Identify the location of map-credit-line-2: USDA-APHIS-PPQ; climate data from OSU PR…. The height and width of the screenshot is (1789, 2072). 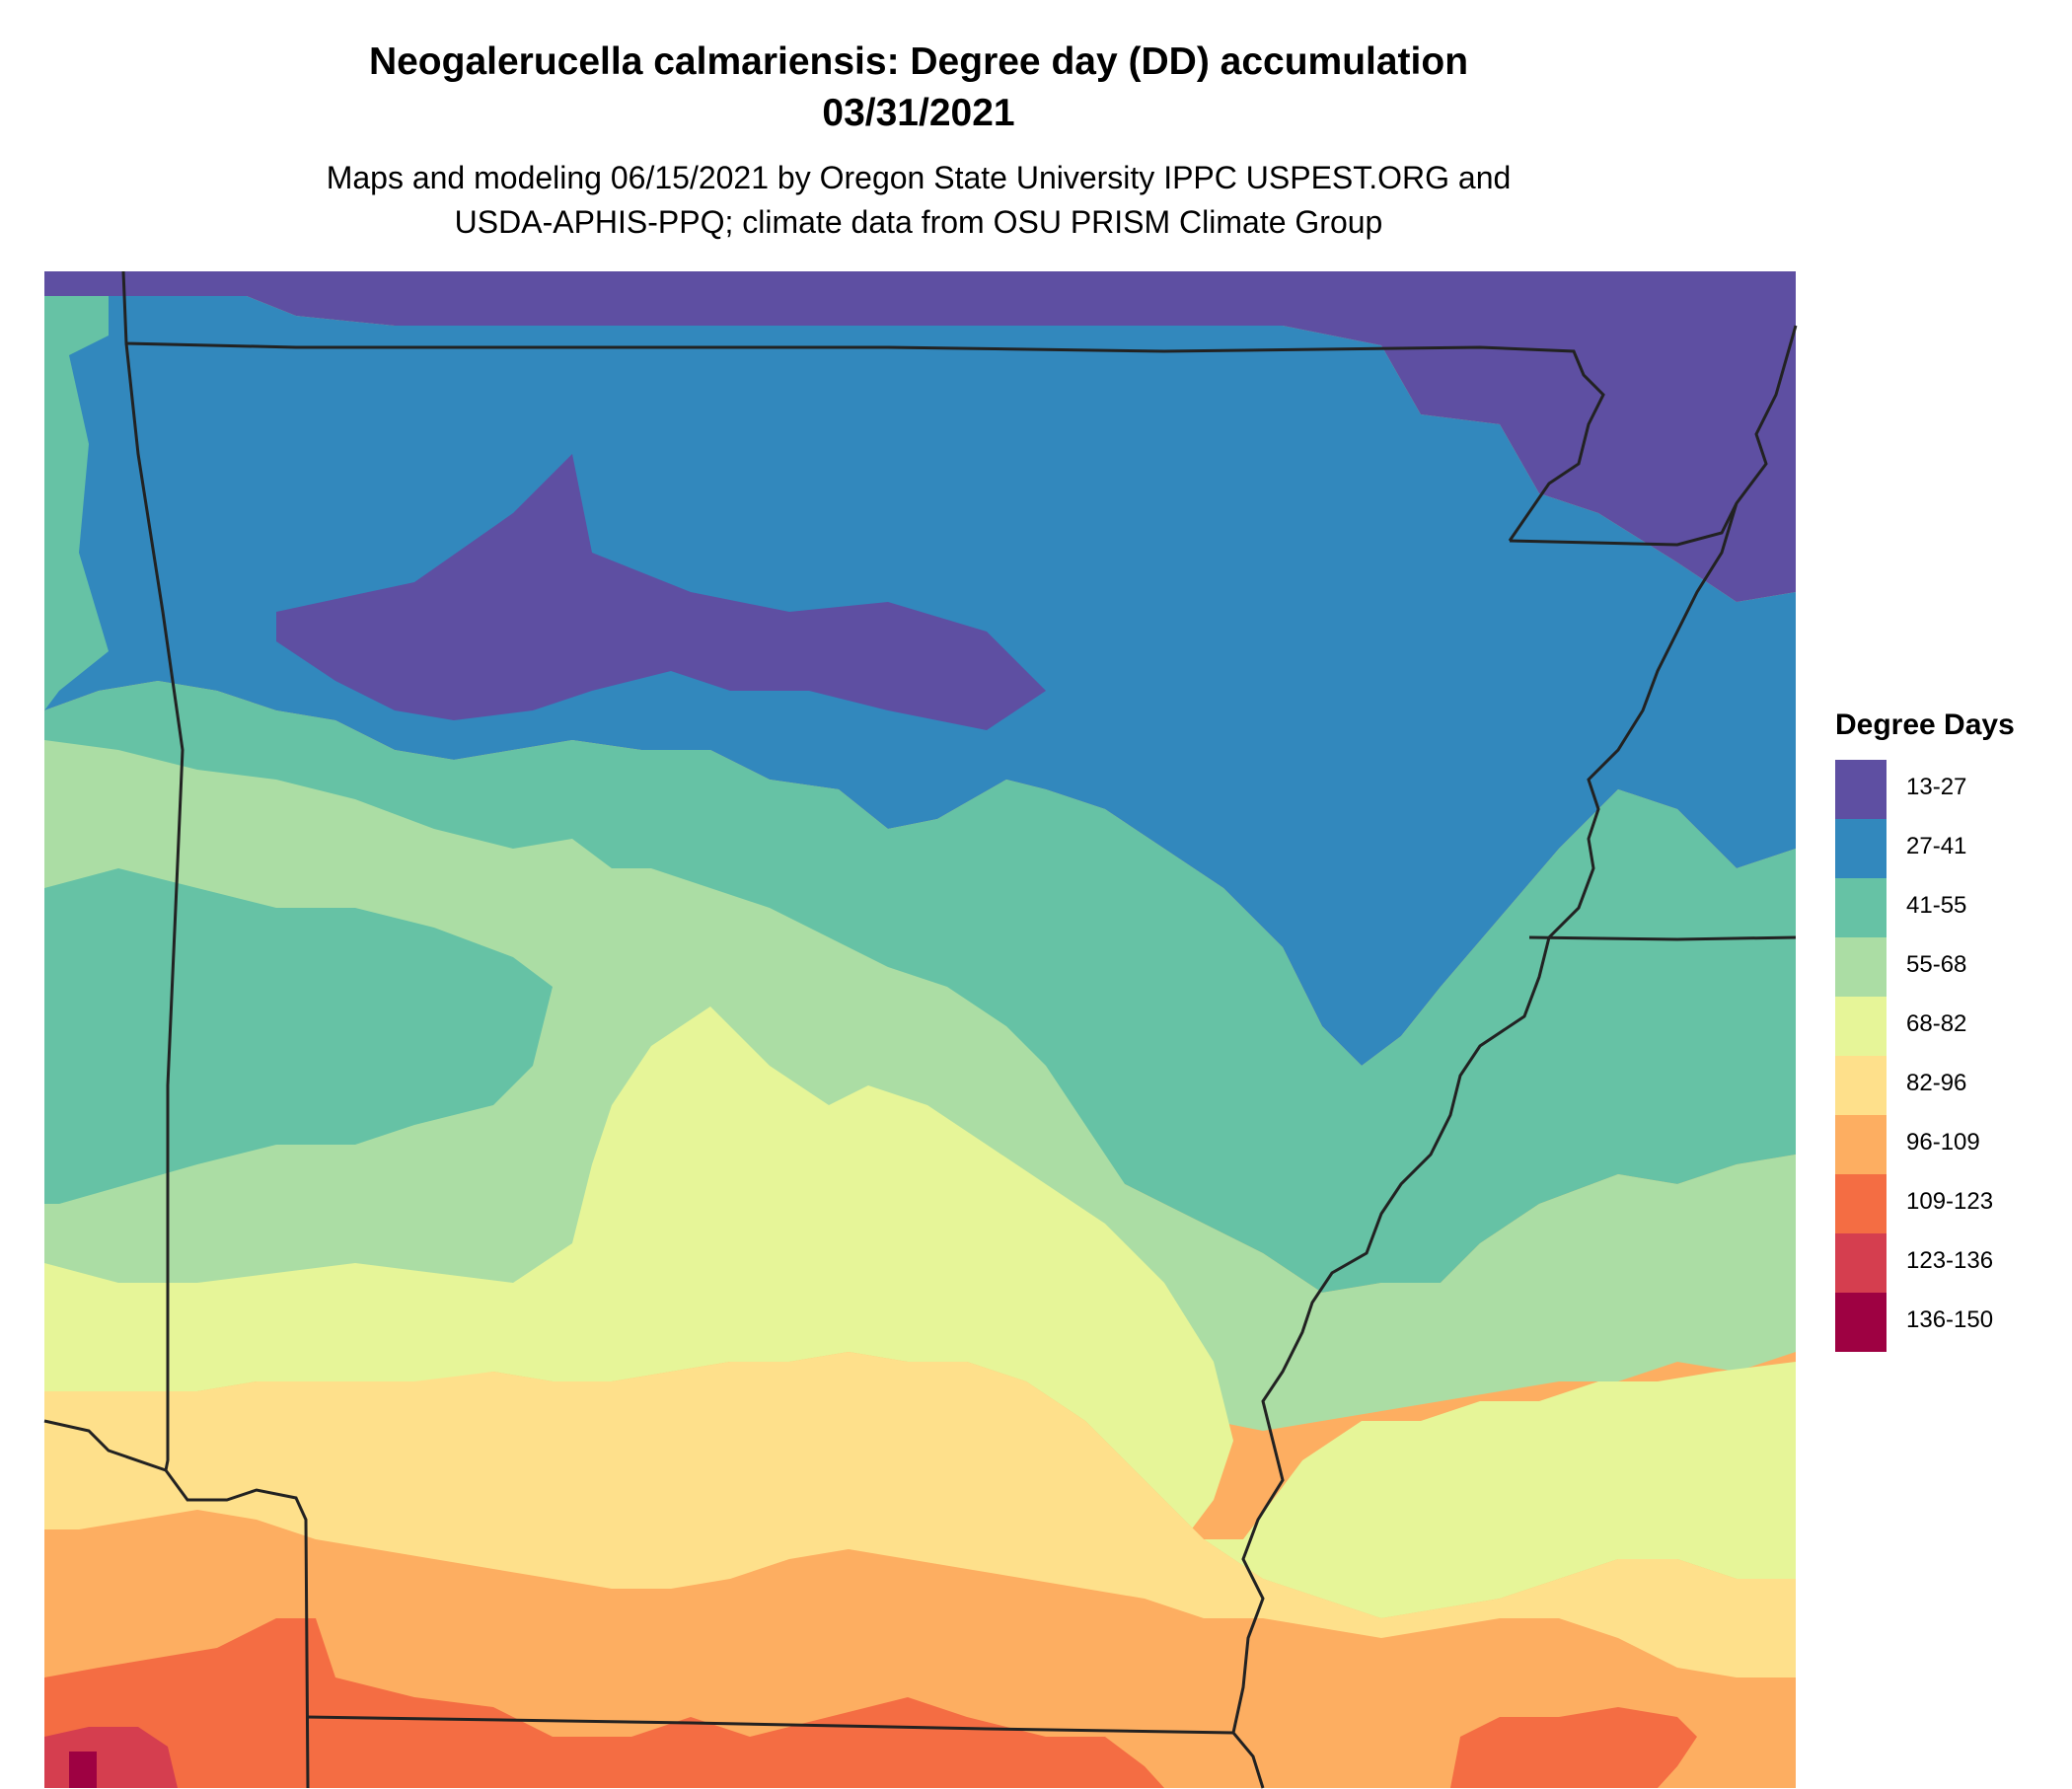
(918, 222).